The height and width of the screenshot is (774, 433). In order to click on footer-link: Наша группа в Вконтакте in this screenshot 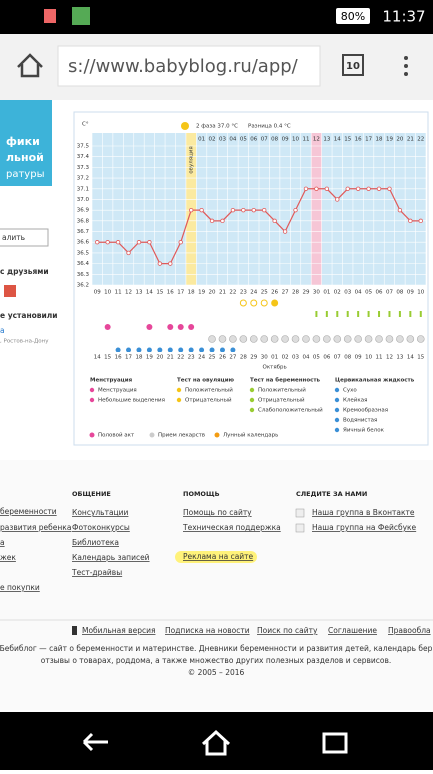, I will do `click(363, 512)`.